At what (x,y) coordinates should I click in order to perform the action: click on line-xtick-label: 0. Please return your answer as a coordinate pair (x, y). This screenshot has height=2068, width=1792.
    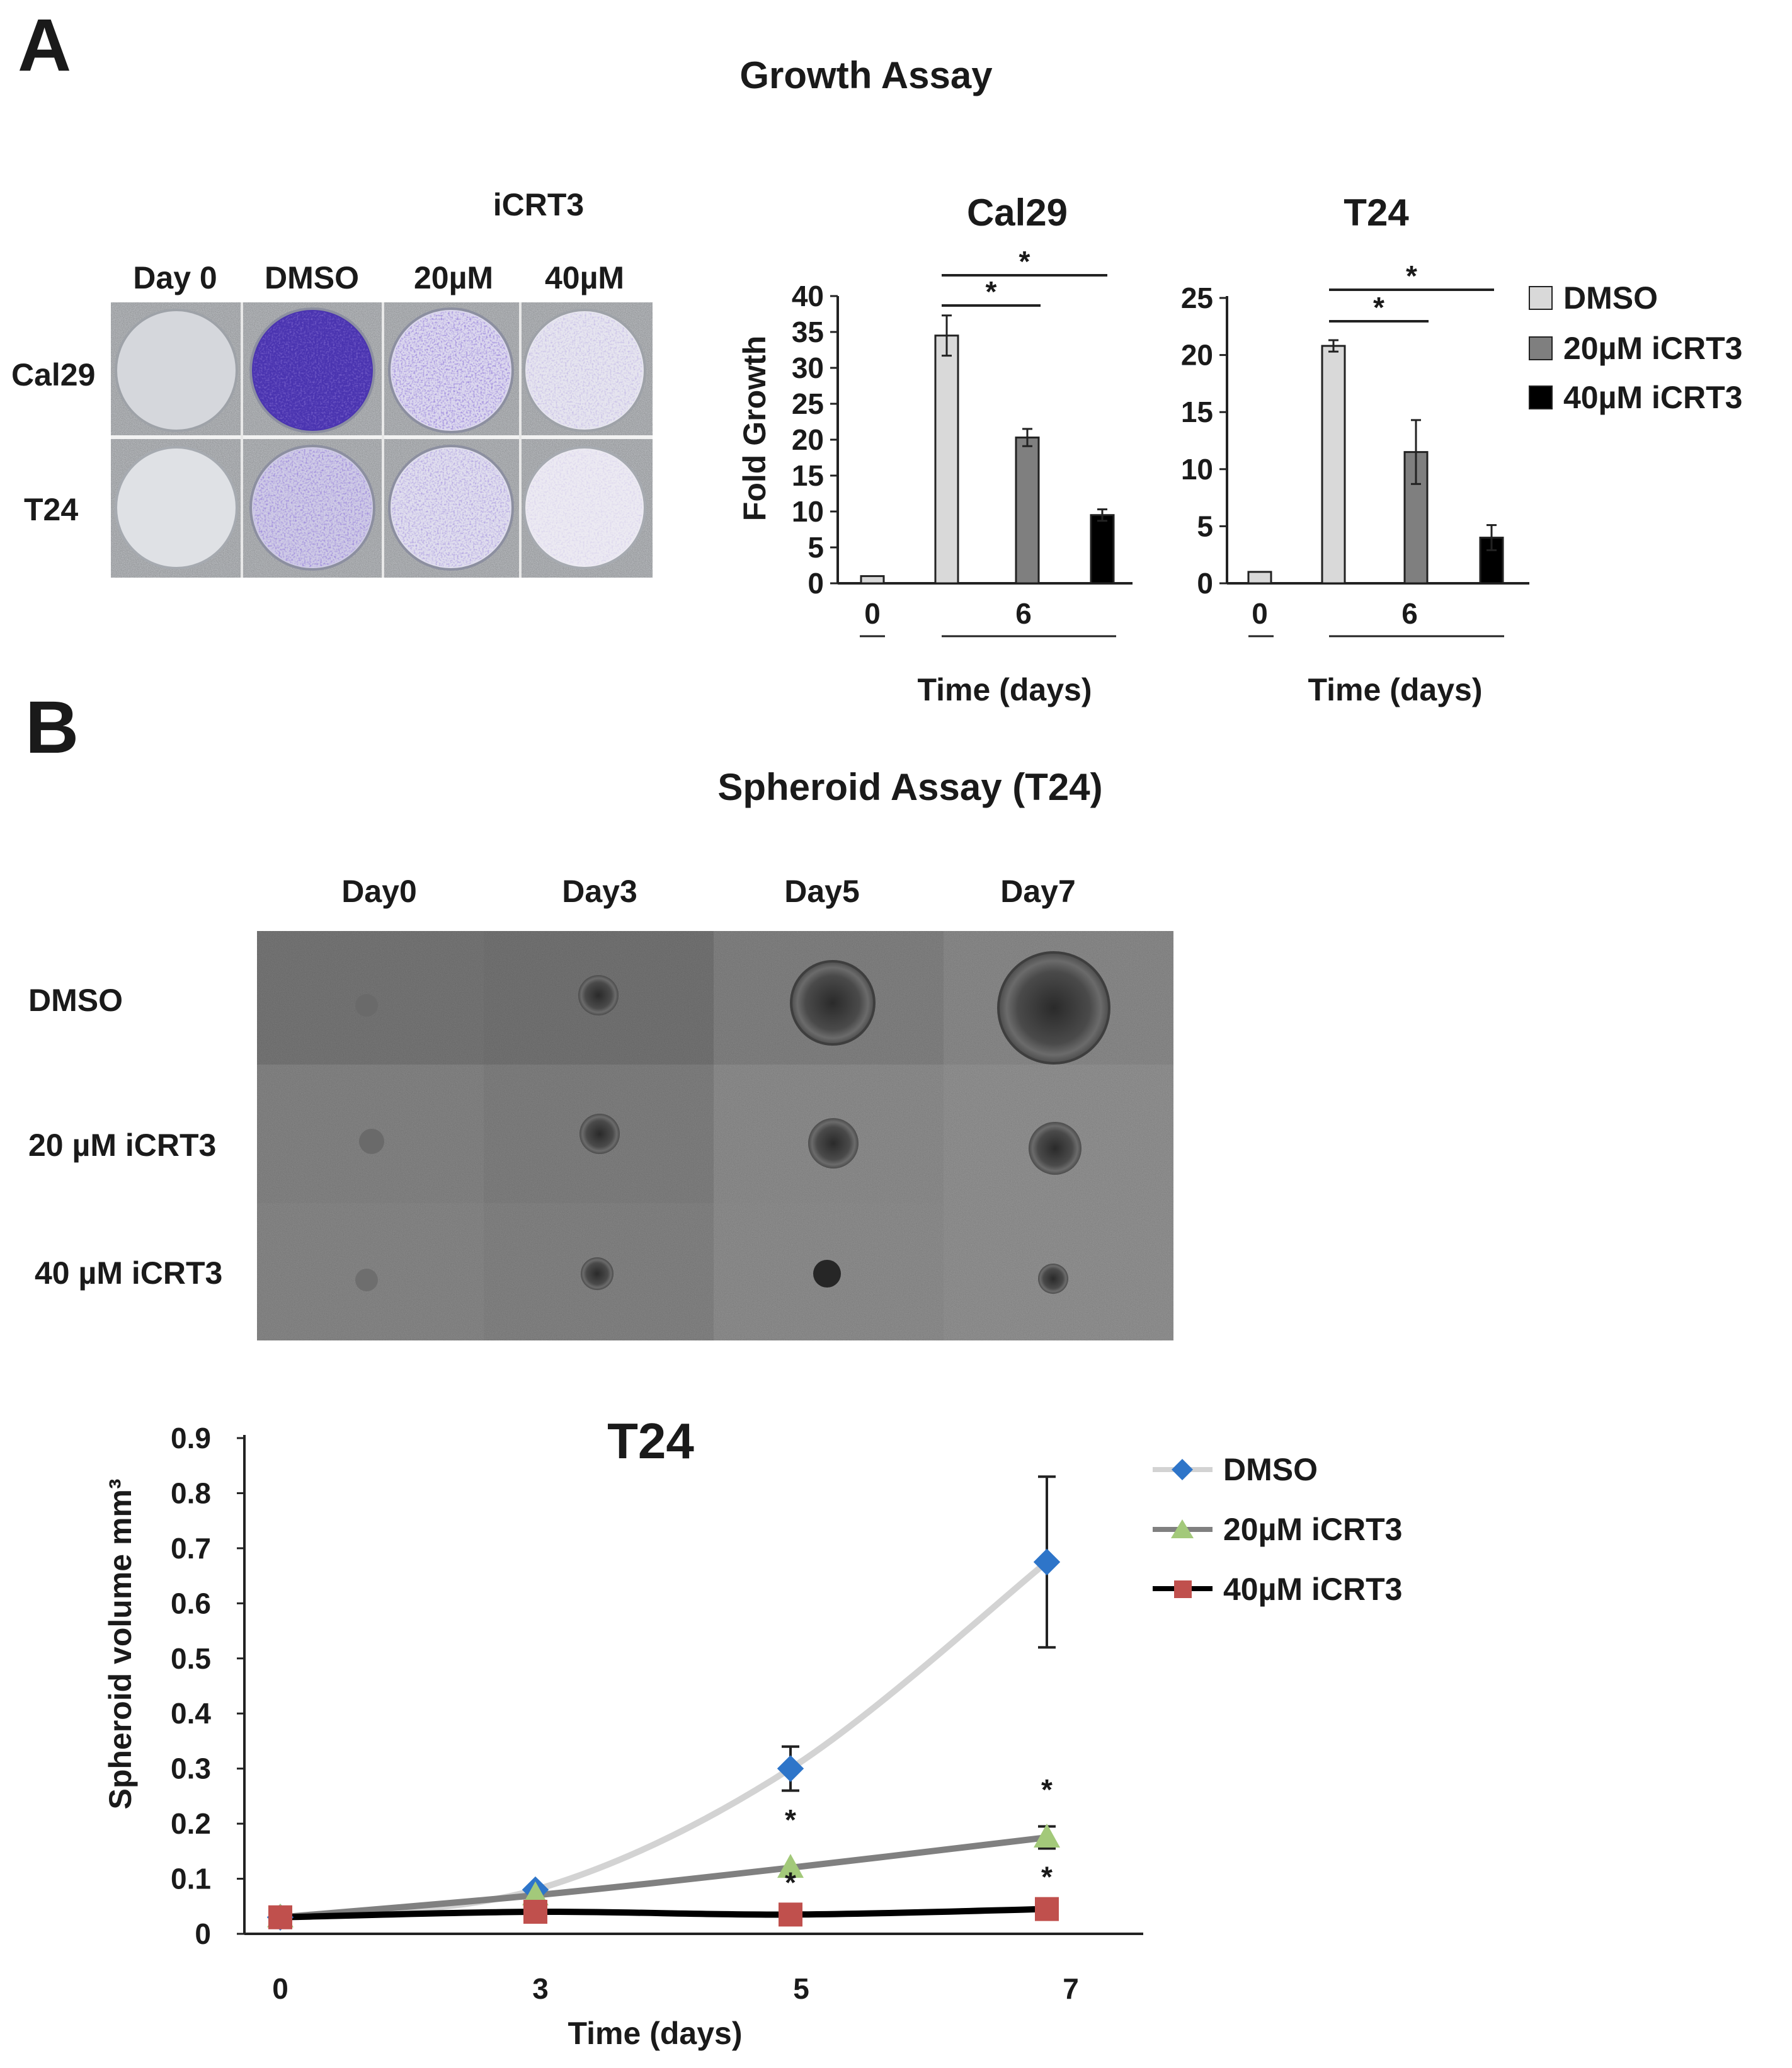
    Looking at the image, I should click on (280, 1988).